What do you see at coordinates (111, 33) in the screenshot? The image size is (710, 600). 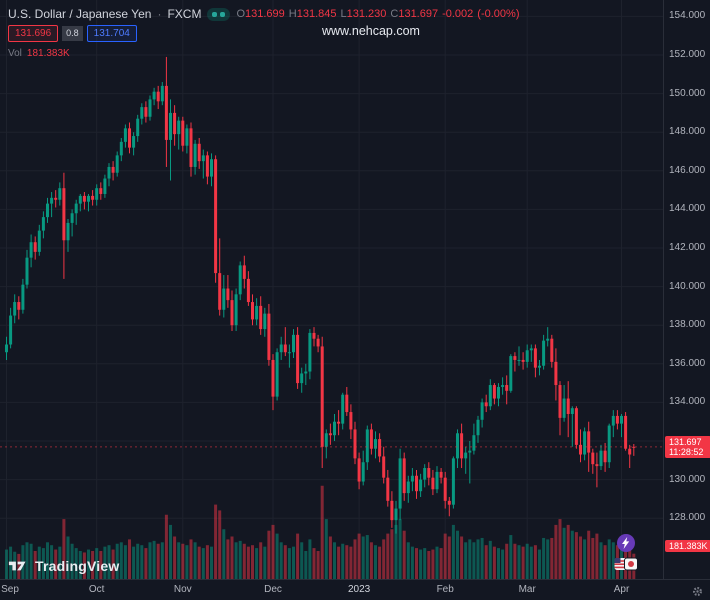 I see `buy-button: 131.704` at bounding box center [111, 33].